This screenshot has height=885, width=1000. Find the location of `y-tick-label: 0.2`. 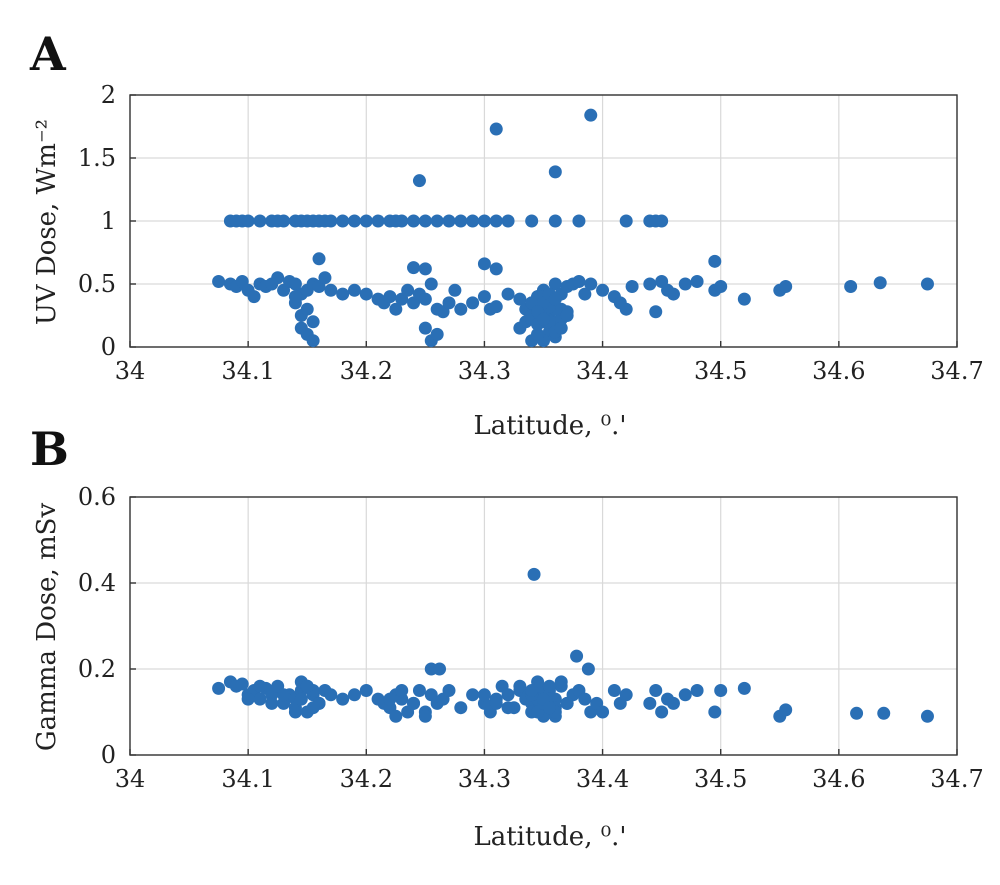

y-tick-label: 0.2 is located at coordinates (97, 669).